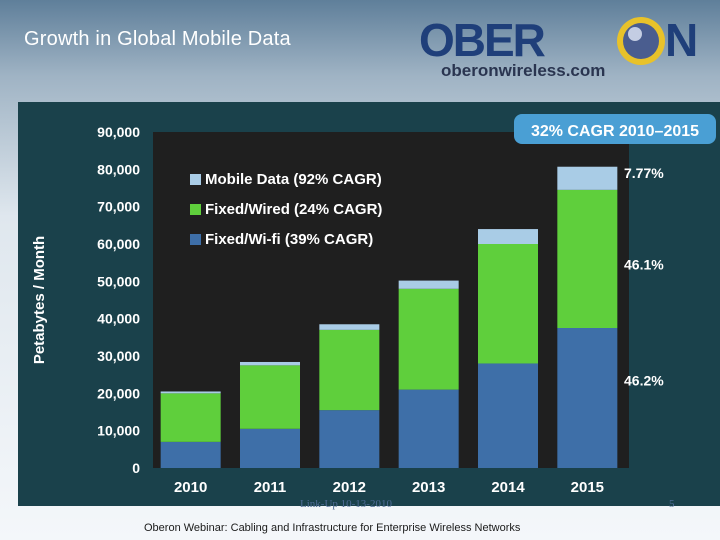 The image size is (720, 540). I want to click on x-tick-label: 2011, so click(270, 487).